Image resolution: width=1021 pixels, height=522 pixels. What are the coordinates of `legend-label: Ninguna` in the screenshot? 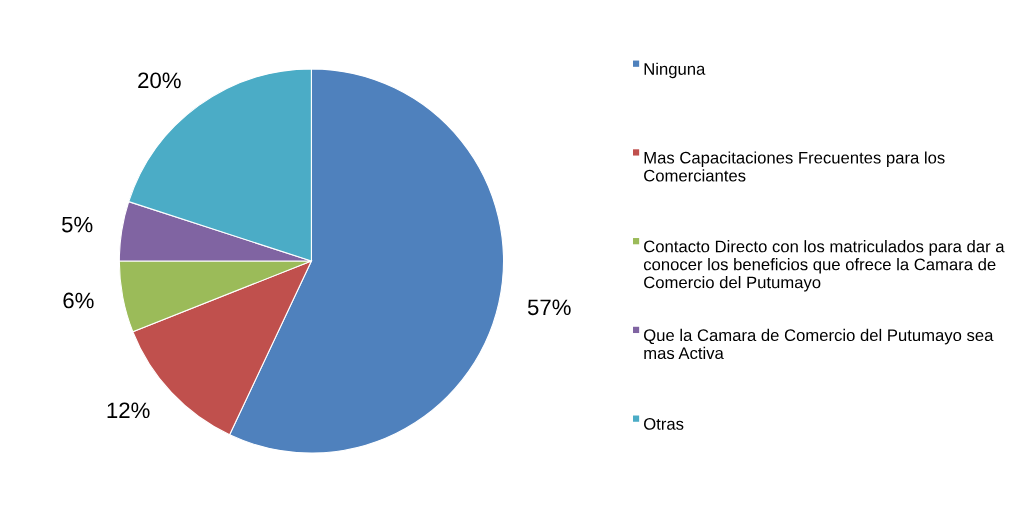 It's located at (675, 70).